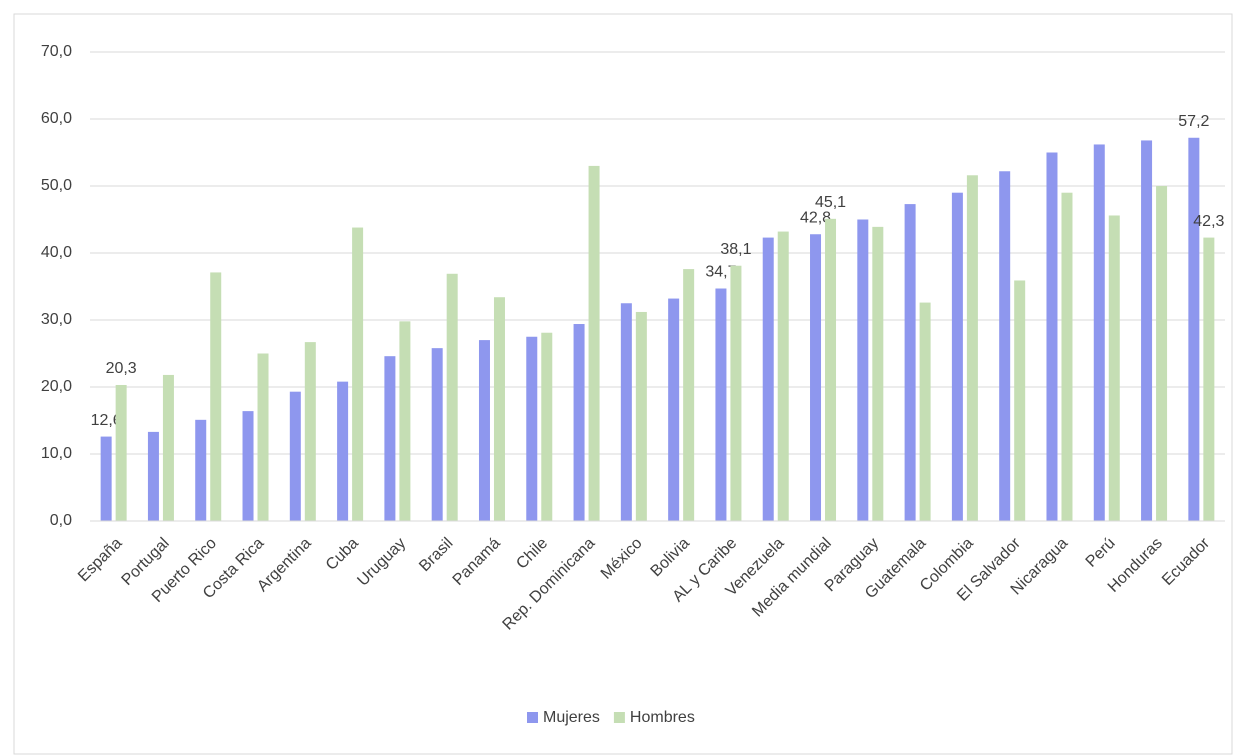 This screenshot has height=756, width=1247. Describe the element at coordinates (56, 252) in the screenshot. I see `y-tick-label: 40,0` at that location.